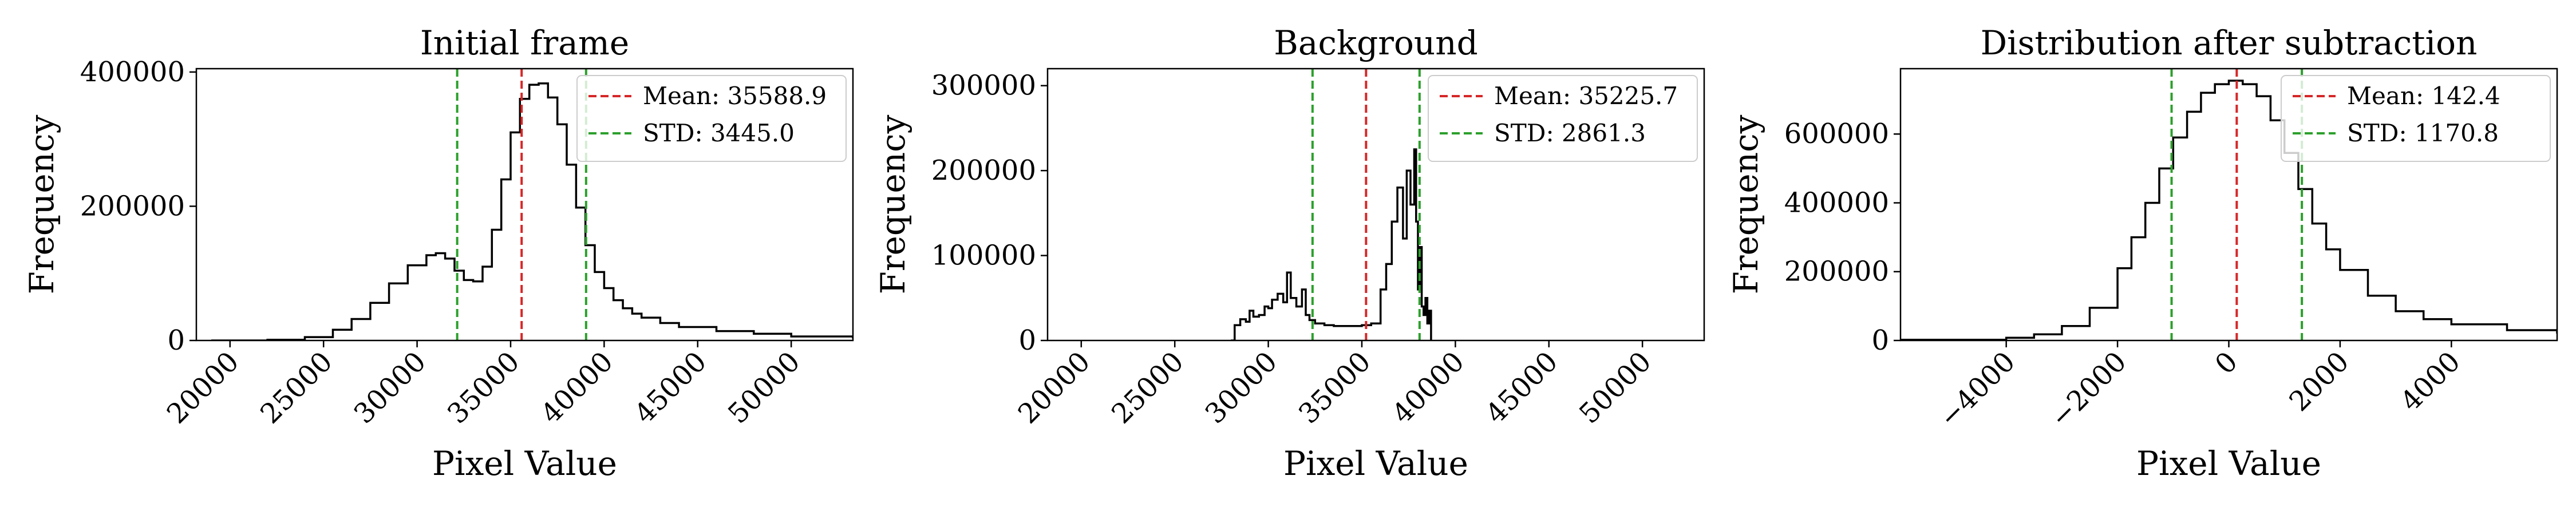 Image resolution: width=2576 pixels, height=515 pixels. I want to click on panel-title: Distribution after subtraction, so click(2229, 42).